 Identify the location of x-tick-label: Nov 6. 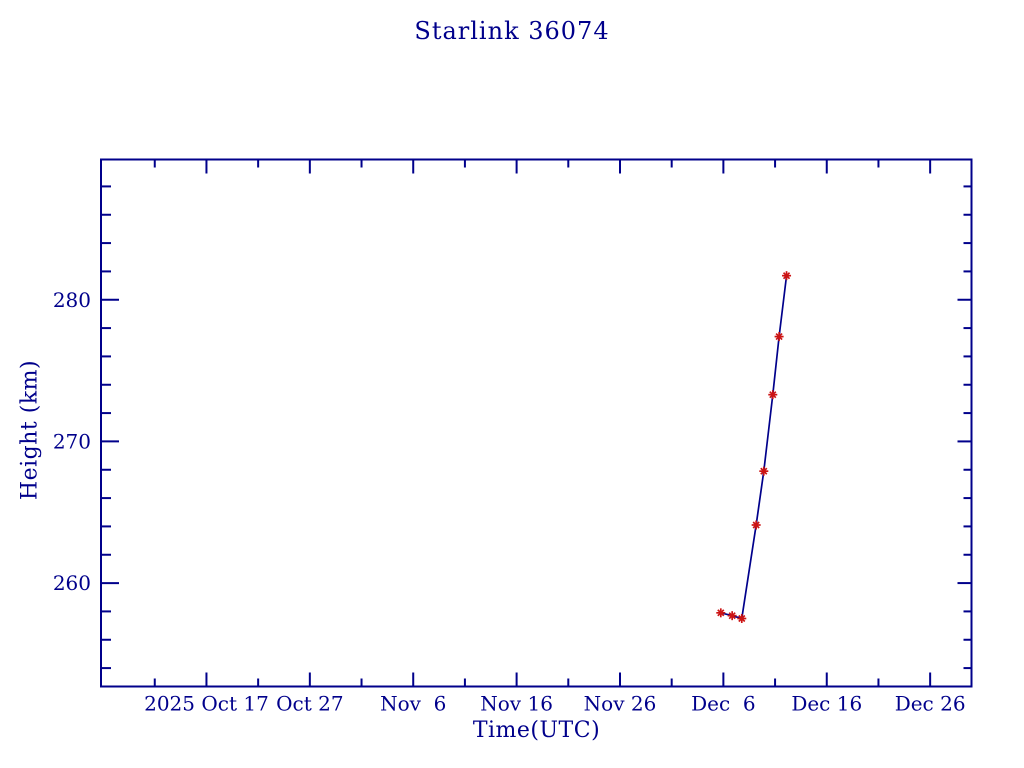
(413, 704).